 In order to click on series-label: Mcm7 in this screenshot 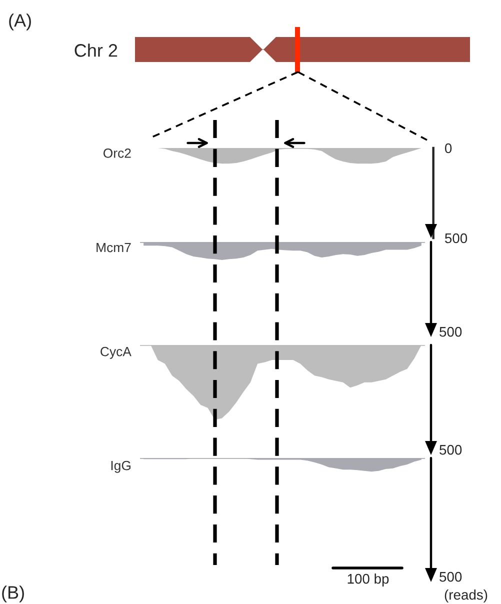, I will do `click(113, 247)`.